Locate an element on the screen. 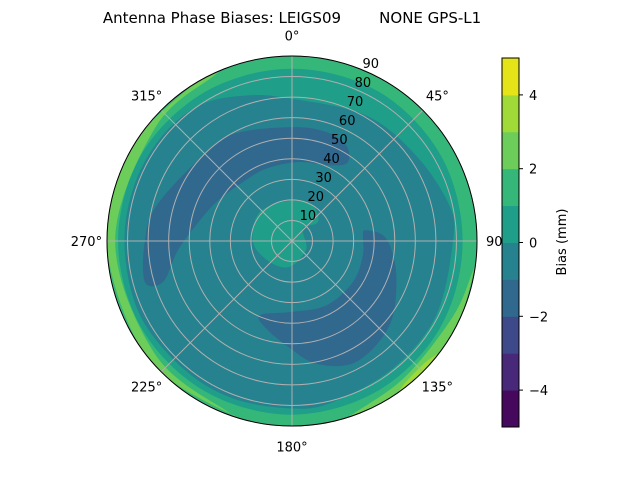 This screenshot has width=640, height=480. colorbar-tick-label: 2 is located at coordinates (533, 170).